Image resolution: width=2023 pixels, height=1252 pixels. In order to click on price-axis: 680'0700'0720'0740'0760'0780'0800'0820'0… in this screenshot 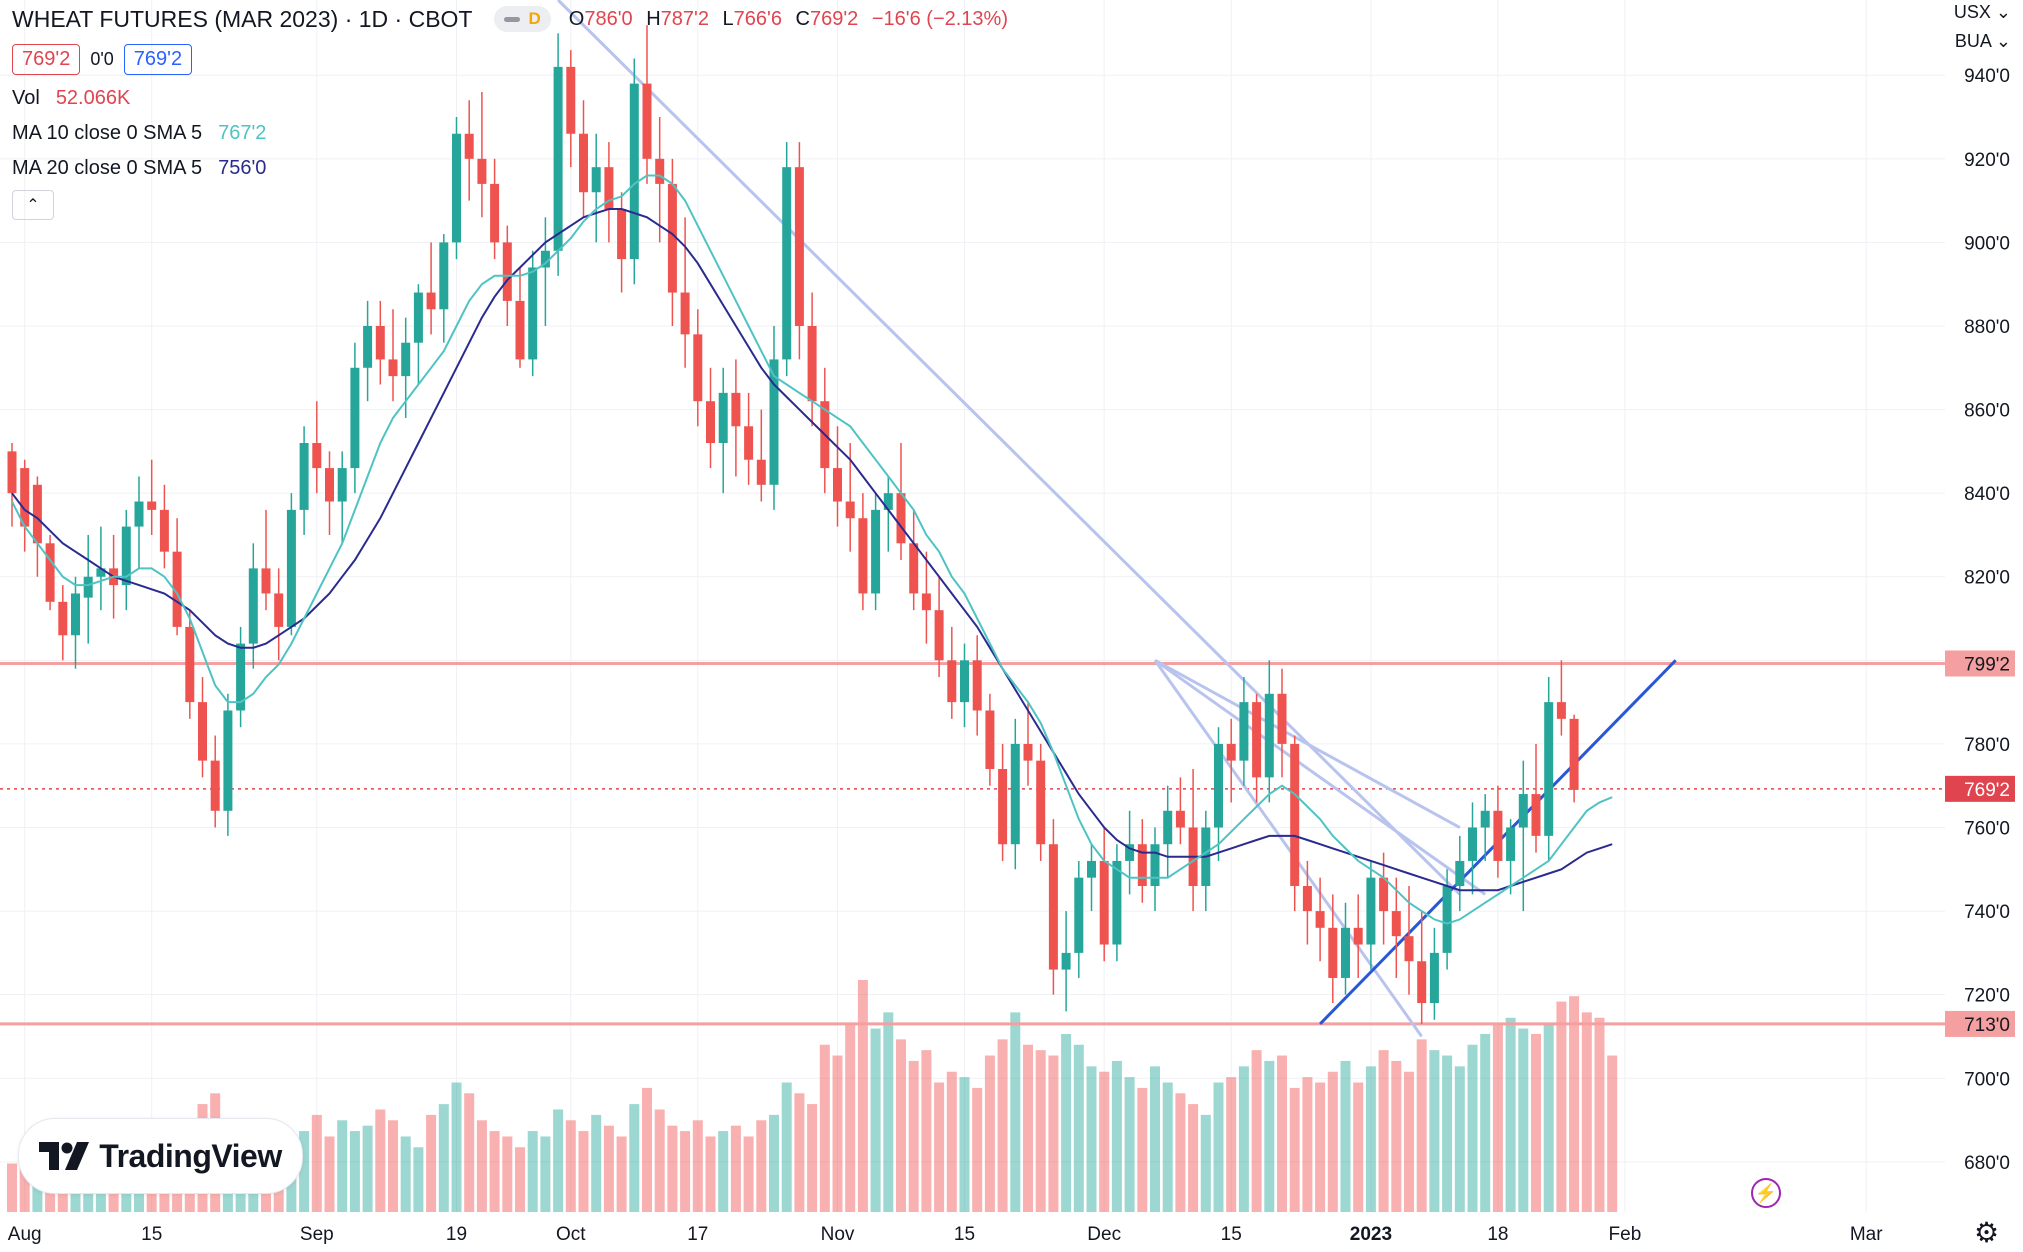, I will do `click(1984, 626)`.